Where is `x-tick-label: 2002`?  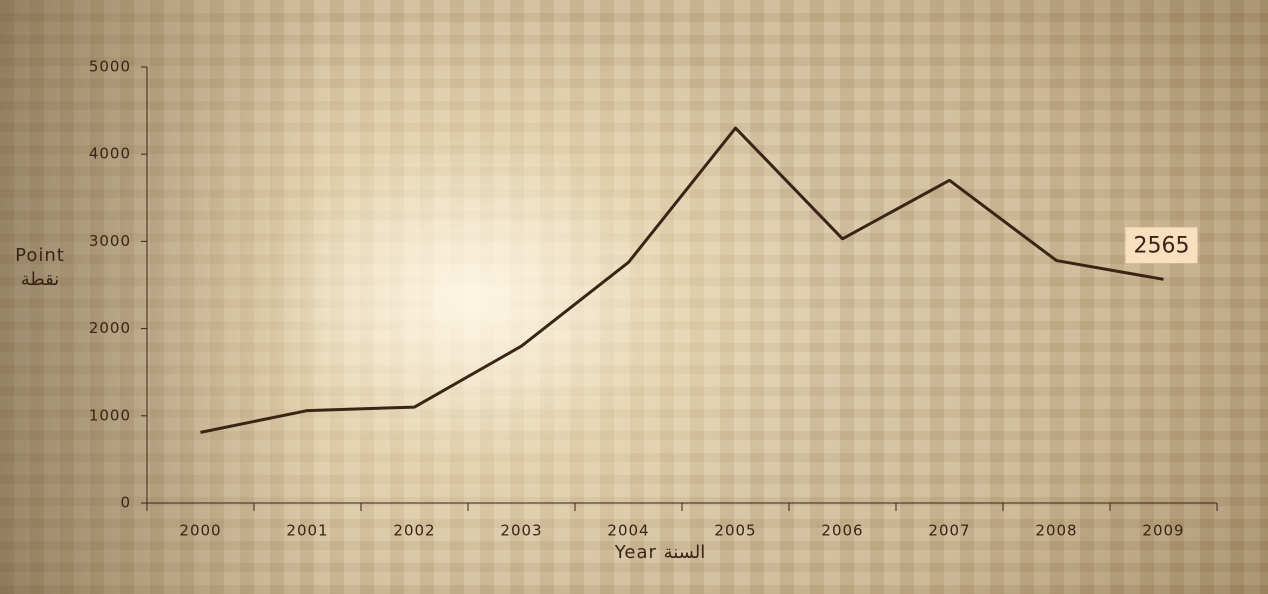
x-tick-label: 2002 is located at coordinates (414, 531).